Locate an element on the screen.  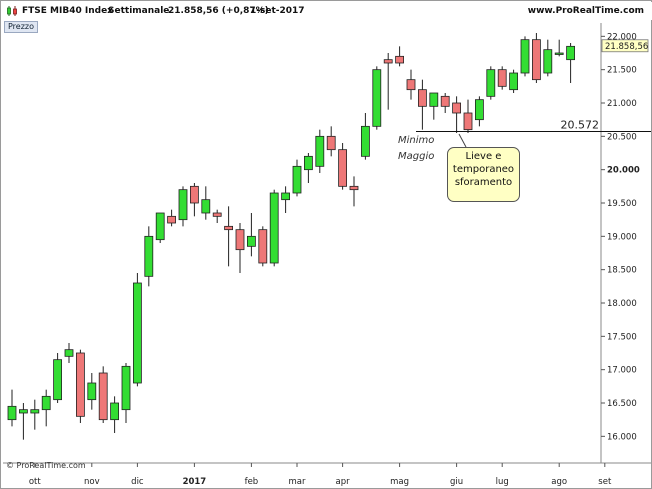
time-tick-label: mag is located at coordinates (399, 482).